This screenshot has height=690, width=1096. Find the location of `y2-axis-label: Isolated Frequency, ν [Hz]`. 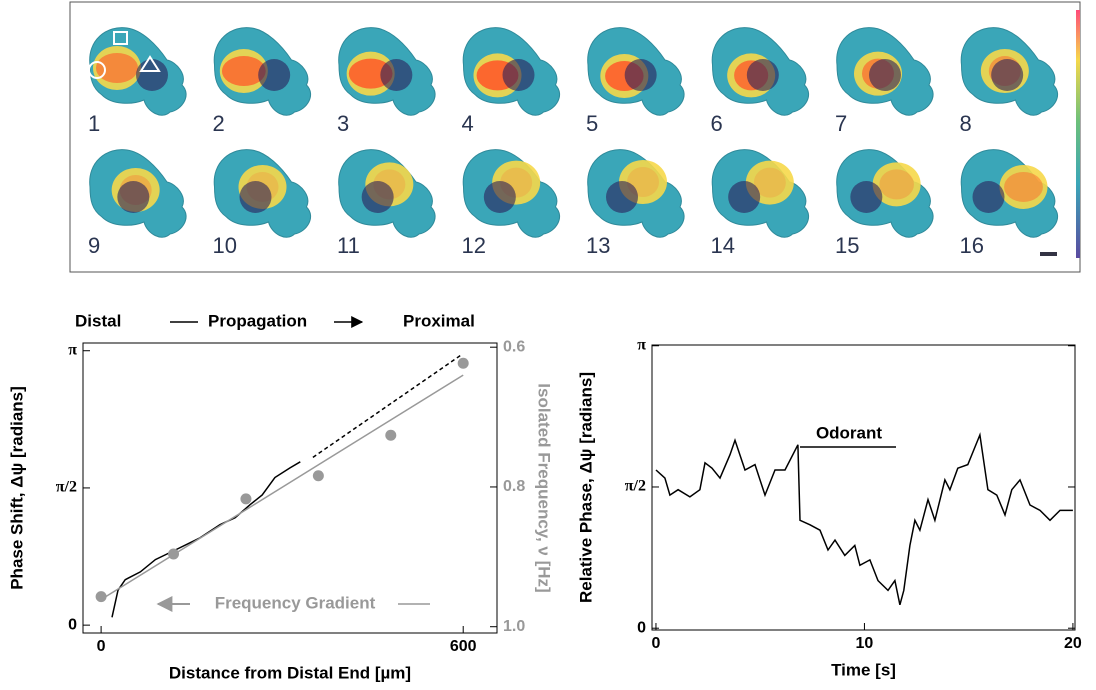

y2-axis-label: Isolated Frequency, ν [Hz] is located at coordinates (544, 487).